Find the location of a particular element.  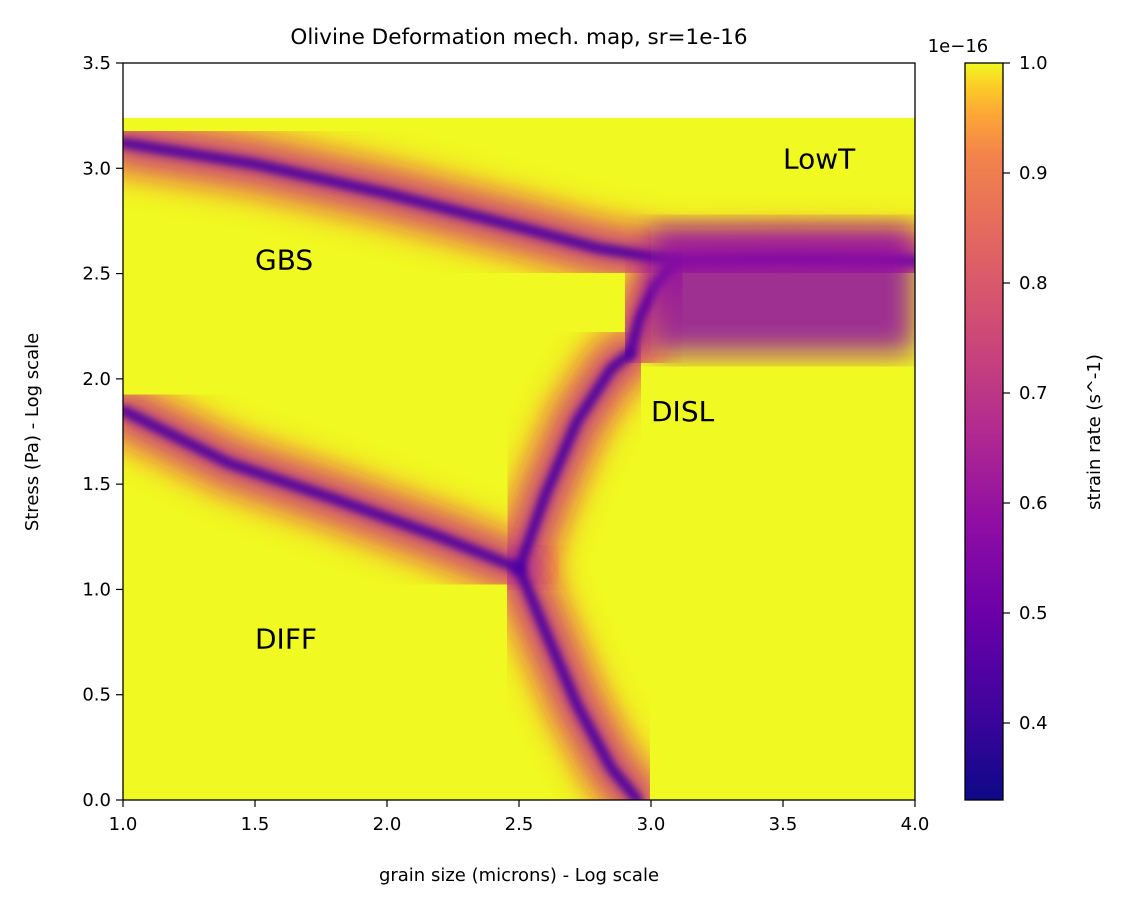

colorbar-label: strain rate (s^-1) is located at coordinates (1094, 432).